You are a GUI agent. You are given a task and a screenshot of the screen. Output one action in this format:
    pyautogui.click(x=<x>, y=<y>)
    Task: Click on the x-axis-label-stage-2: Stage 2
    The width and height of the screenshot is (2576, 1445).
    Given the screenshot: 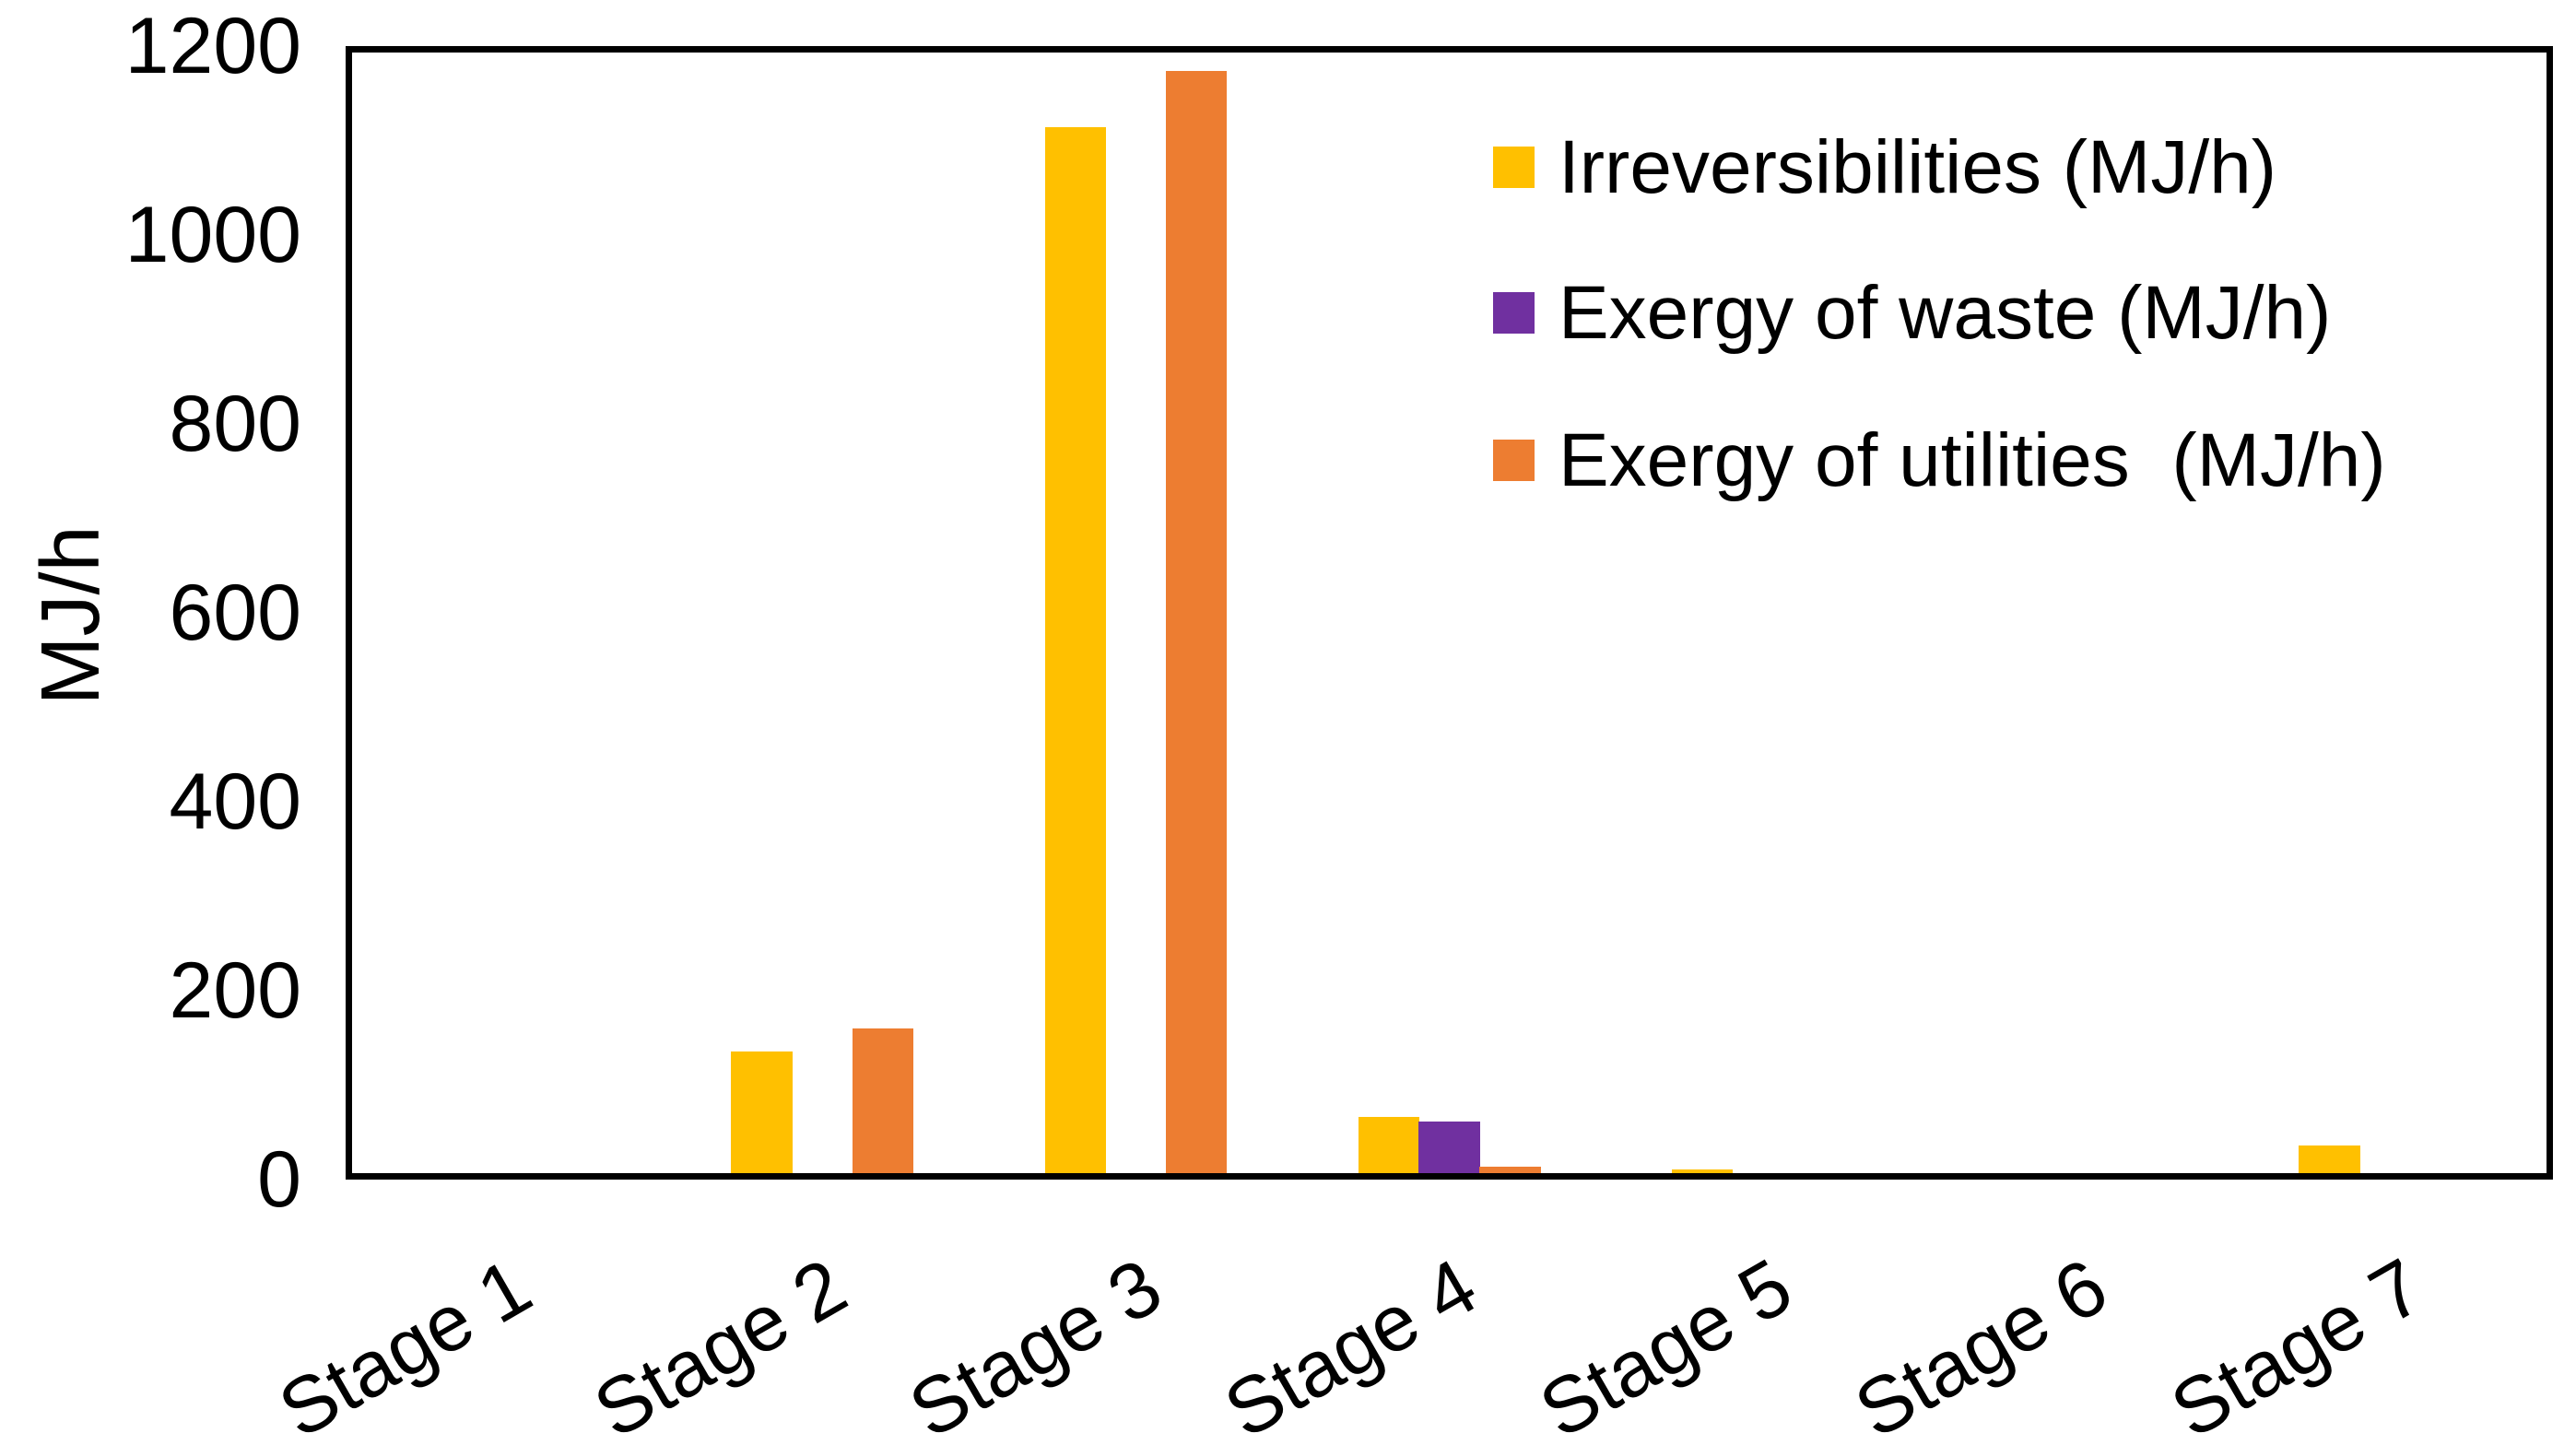 What is the action you would take?
    pyautogui.click(x=720, y=1343)
    